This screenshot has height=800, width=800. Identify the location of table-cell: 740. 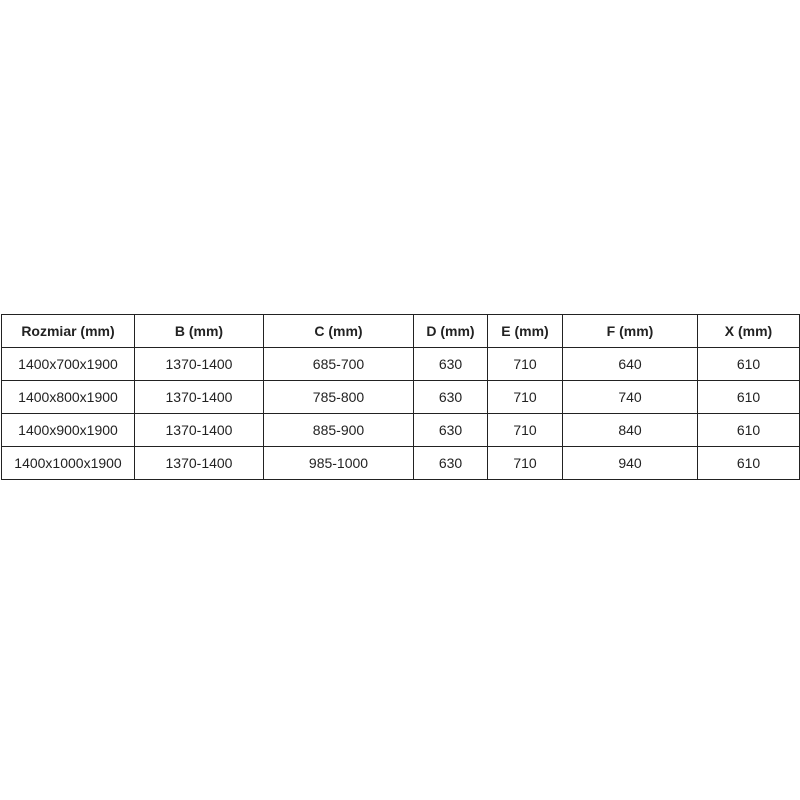
(630, 397).